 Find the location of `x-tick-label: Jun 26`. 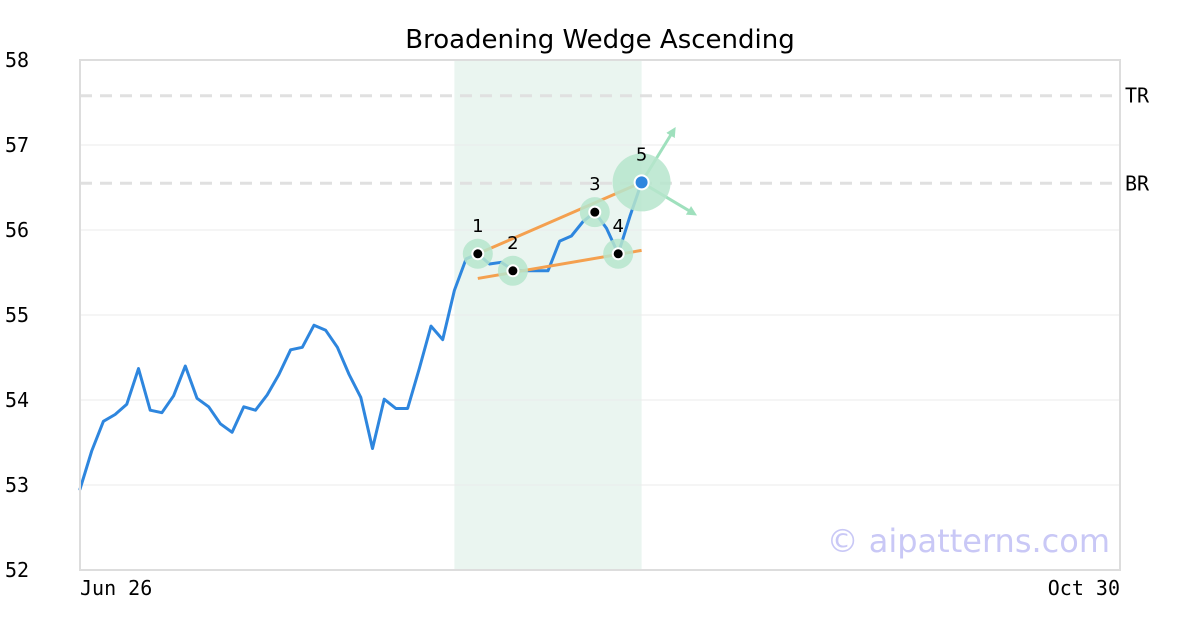

x-tick-label: Jun 26 is located at coordinates (116, 588).